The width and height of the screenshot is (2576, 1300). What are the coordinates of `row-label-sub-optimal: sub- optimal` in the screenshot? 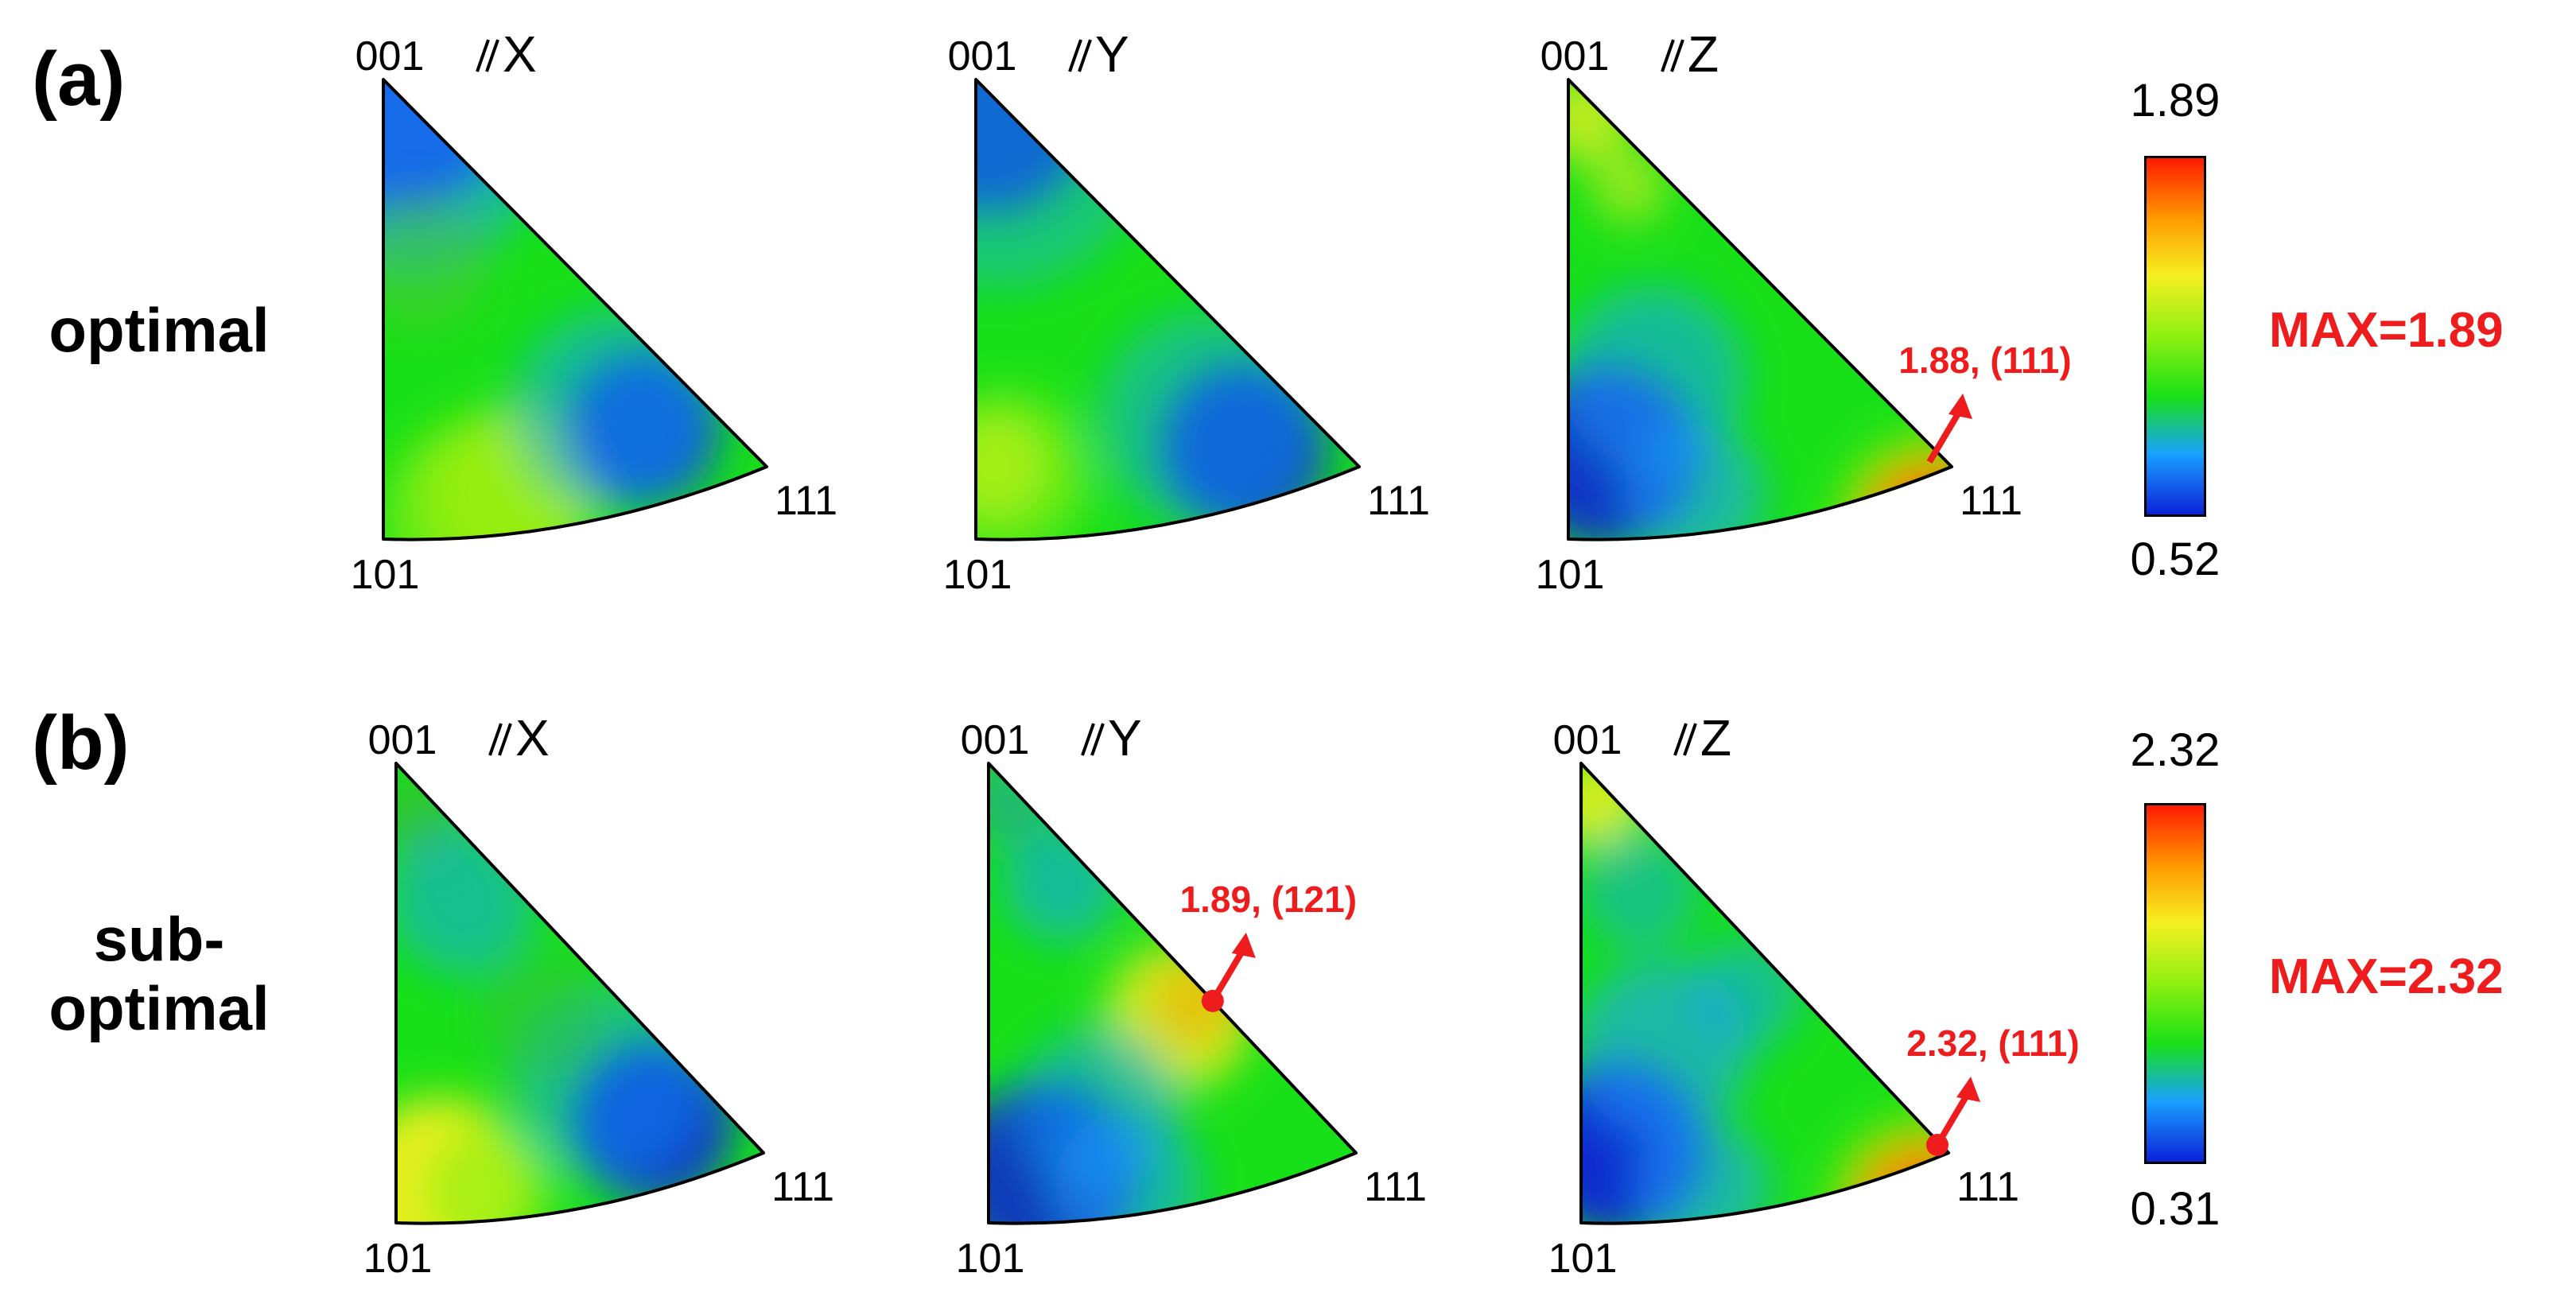 It's located at (159, 974).